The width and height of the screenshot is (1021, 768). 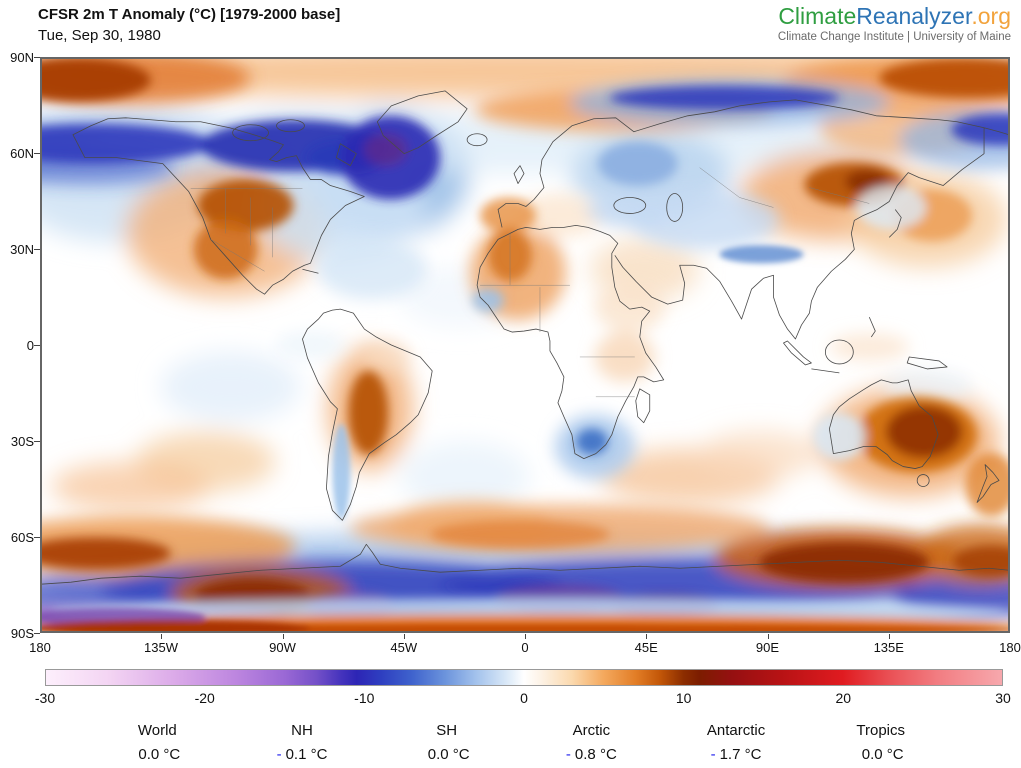 What do you see at coordinates (306, 754) in the screenshot?
I see `stat-number: 0.1 °C` at bounding box center [306, 754].